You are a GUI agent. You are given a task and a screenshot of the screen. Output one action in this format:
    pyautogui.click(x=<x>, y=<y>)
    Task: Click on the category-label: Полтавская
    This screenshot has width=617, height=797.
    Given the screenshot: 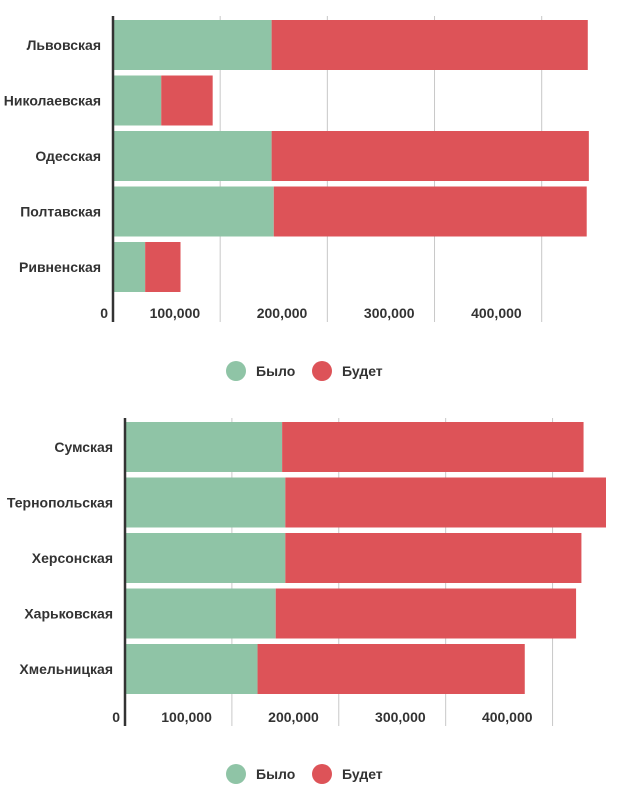 What is the action you would take?
    pyautogui.click(x=60, y=212)
    